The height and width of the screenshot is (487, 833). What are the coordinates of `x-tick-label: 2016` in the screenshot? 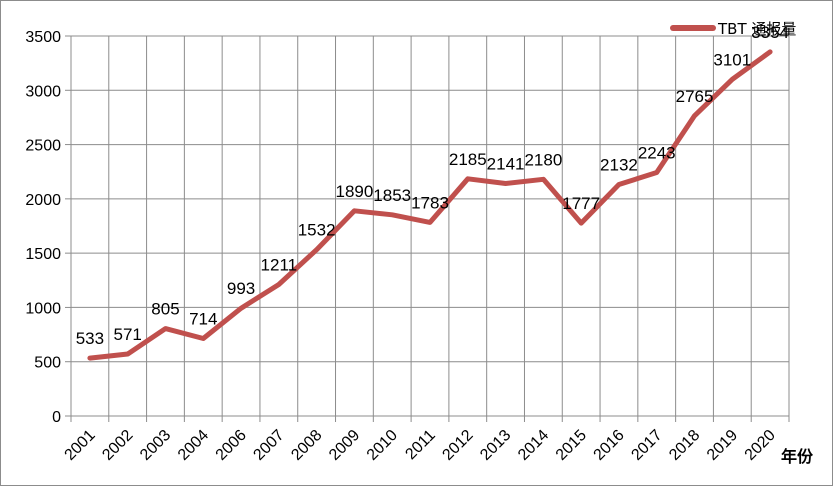 It's located at (609, 445).